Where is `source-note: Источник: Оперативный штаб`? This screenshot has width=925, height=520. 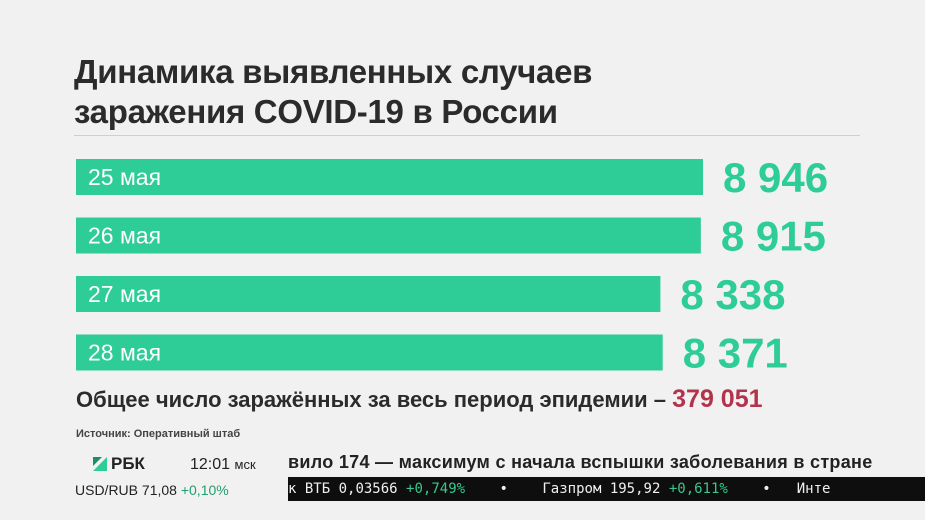
source-note: Источник: Оперативный штаб is located at coordinates (158, 434).